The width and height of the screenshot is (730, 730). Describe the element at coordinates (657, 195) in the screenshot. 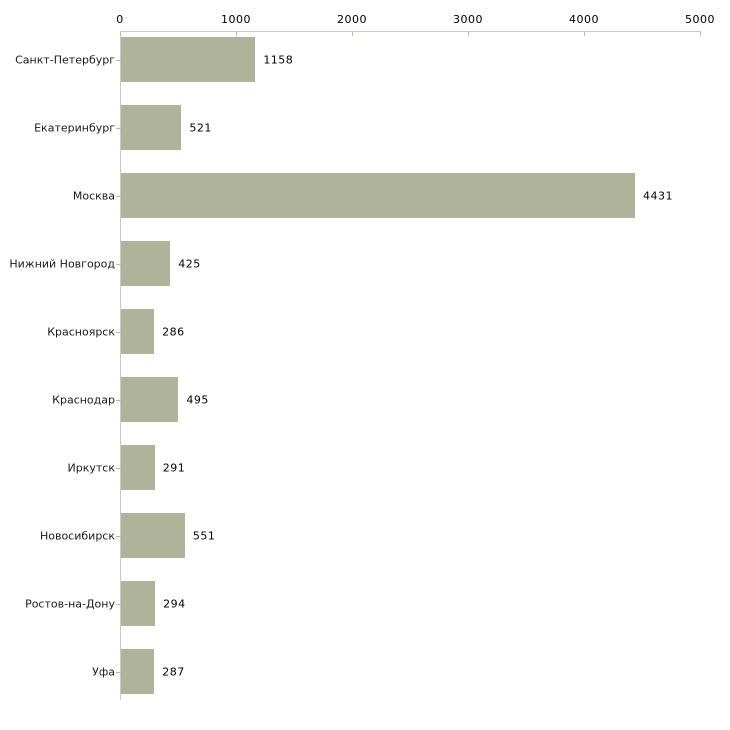

I see `bar-value-label: 4431` at that location.